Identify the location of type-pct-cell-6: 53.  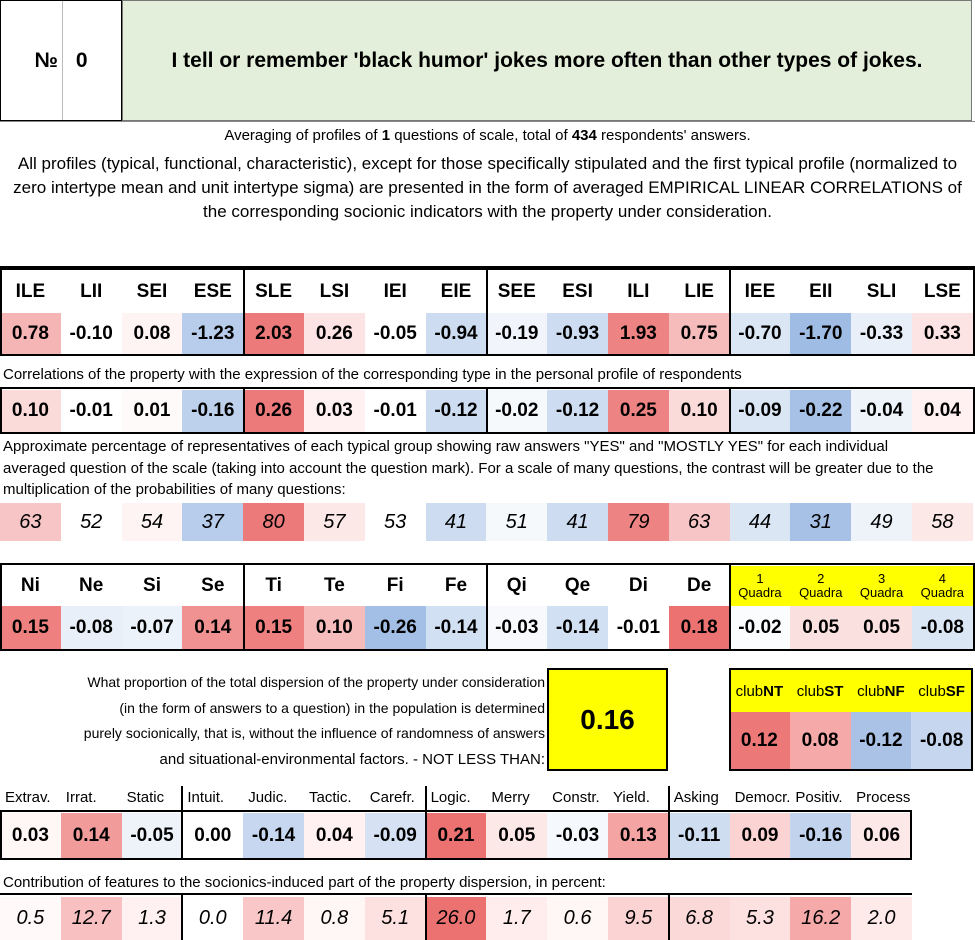
(395, 522).